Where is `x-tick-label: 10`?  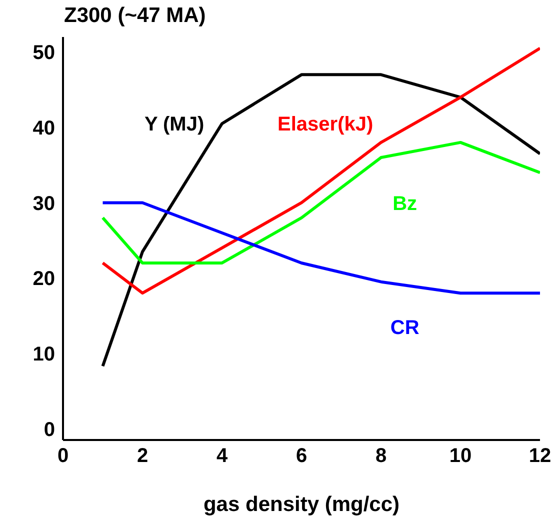 x-tick-label: 10 is located at coordinates (460, 456).